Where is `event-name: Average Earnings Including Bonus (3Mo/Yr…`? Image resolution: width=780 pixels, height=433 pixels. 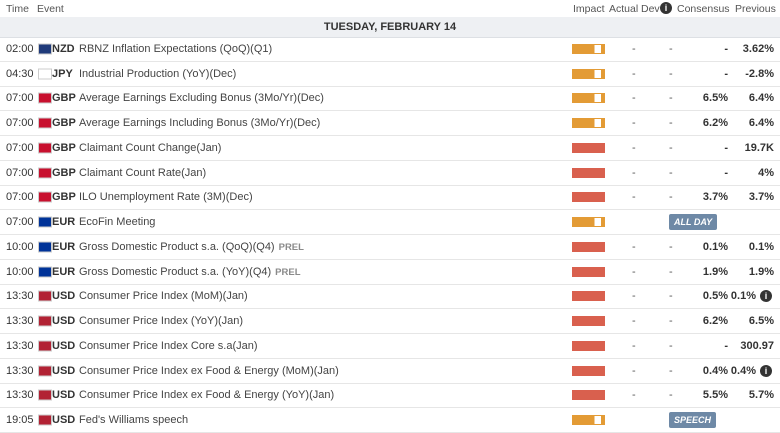 event-name: Average Earnings Including Bonus (3Mo/Yr… is located at coordinates (199, 123).